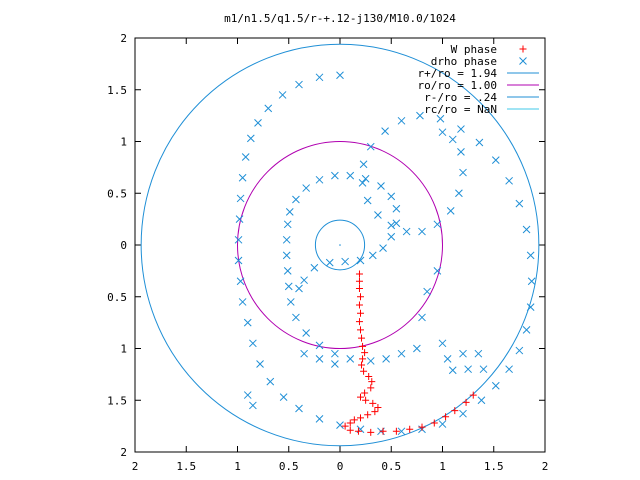 Image resolution: width=640 pixels, height=480 pixels. I want to click on legend-label: r+/ro = 1.94, so click(458, 73).